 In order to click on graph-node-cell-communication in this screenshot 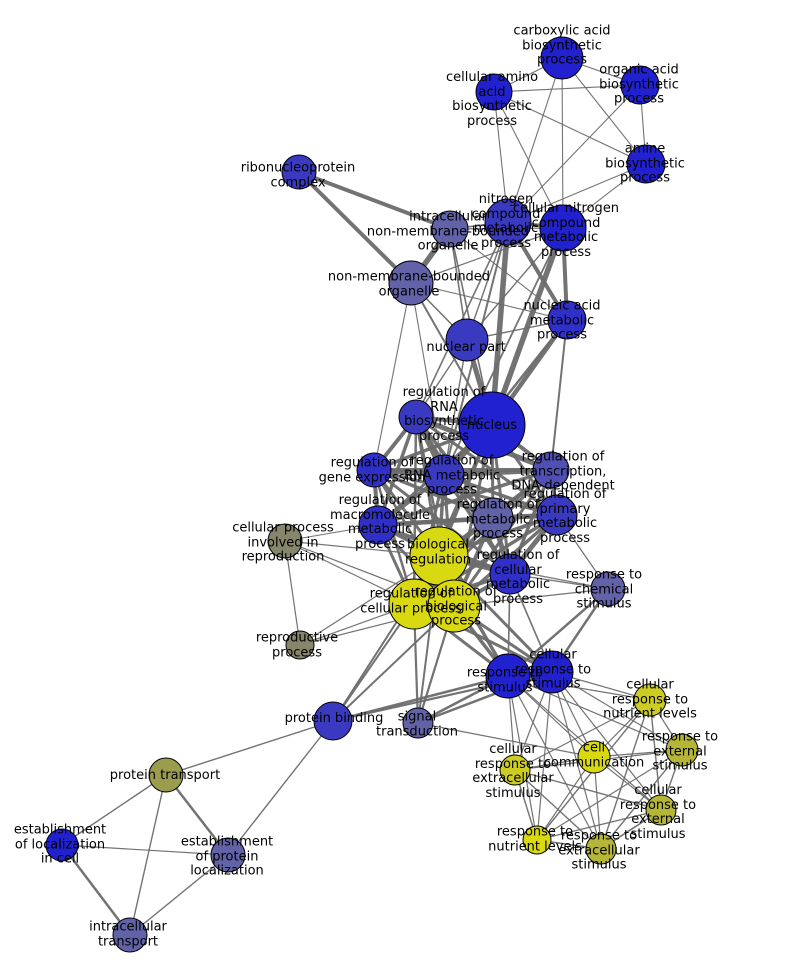, I will do `click(594, 757)`.